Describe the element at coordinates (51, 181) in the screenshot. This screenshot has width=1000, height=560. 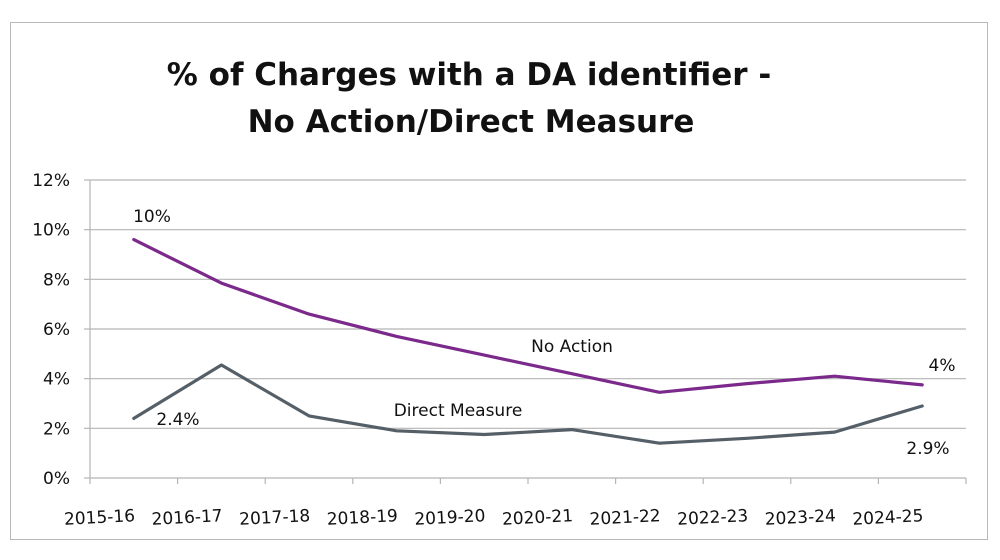
I see `y-tick-label: 12%` at that location.